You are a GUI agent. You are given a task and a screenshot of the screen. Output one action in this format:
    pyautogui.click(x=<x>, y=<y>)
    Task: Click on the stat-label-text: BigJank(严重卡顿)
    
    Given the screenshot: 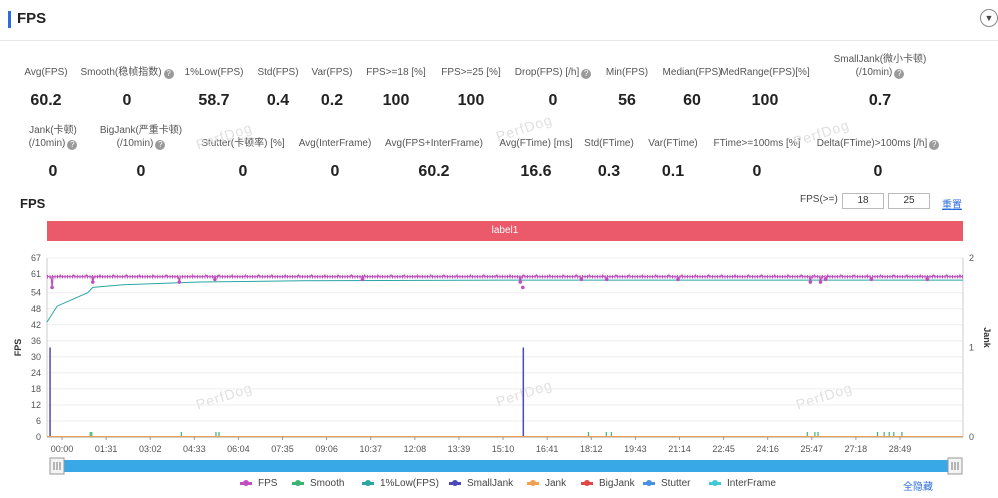 What is the action you would take?
    pyautogui.click(x=141, y=130)
    